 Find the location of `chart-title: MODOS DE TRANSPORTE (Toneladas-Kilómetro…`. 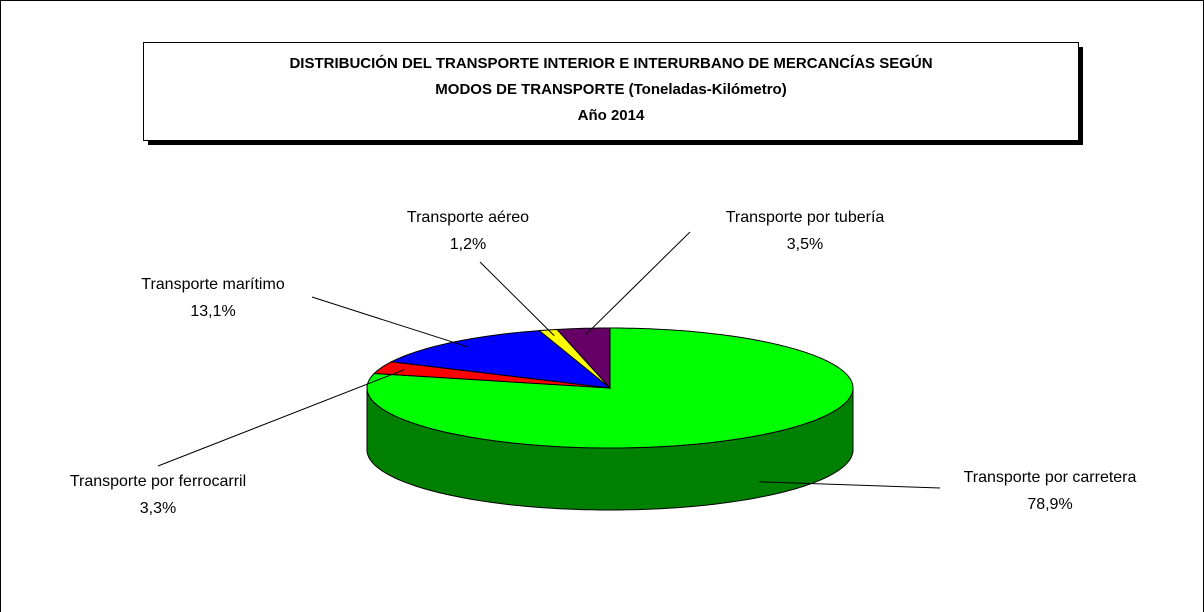

chart-title: MODOS DE TRANSPORTE (Toneladas-Kilómetro… is located at coordinates (610, 89).